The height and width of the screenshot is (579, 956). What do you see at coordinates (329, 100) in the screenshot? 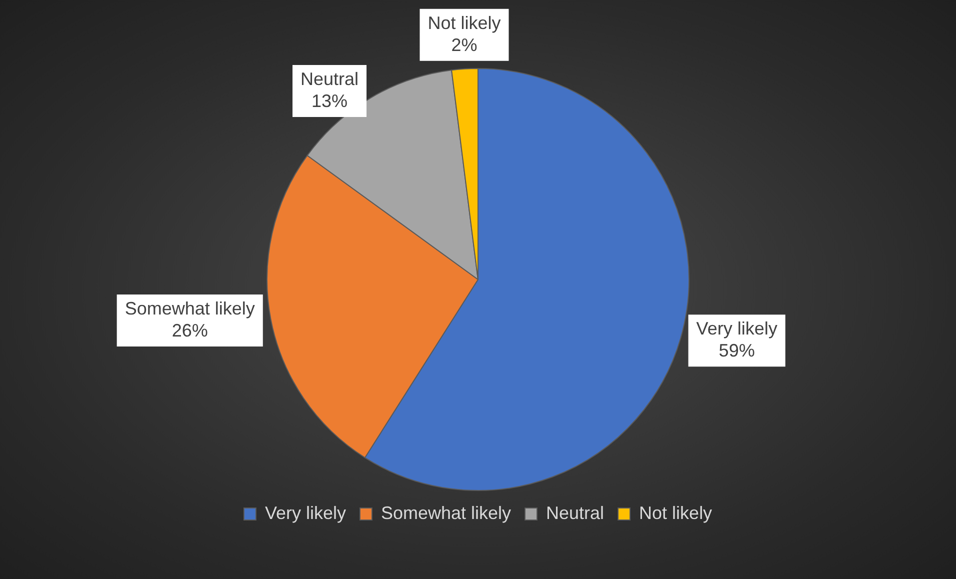
I see `data-label: 13%` at bounding box center [329, 100].